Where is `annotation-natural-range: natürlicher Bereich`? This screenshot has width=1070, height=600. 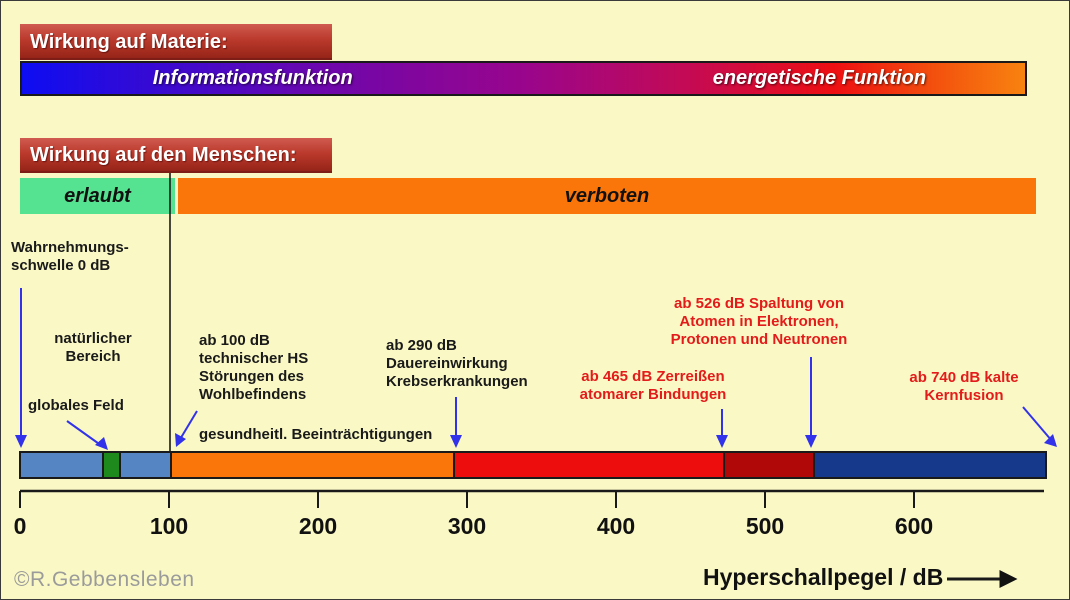 annotation-natural-range: natürlicher Bereich is located at coordinates (93, 347).